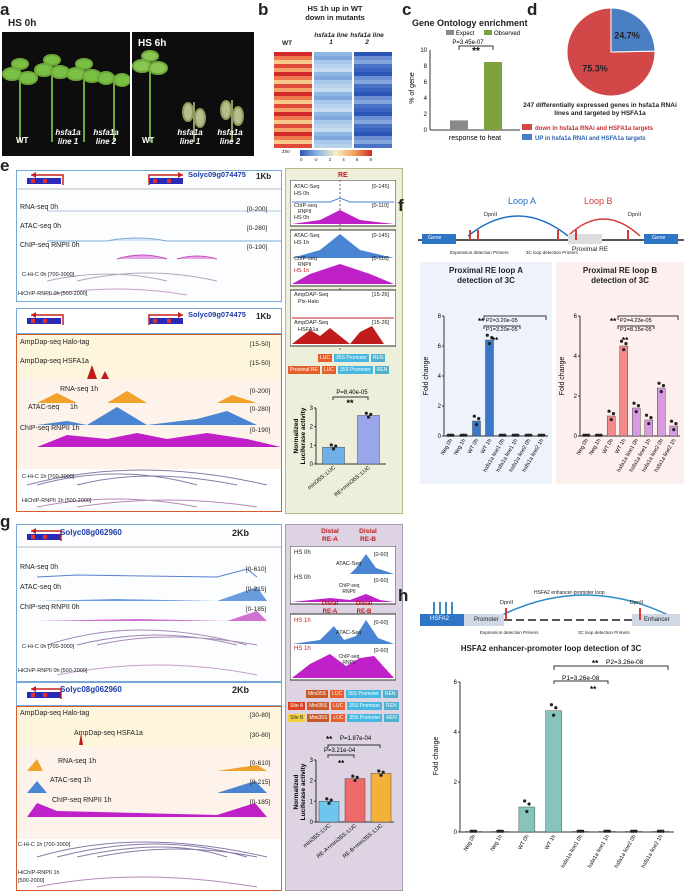 The image size is (685, 895). I want to click on genome-browser-g-top, so click(149, 603).